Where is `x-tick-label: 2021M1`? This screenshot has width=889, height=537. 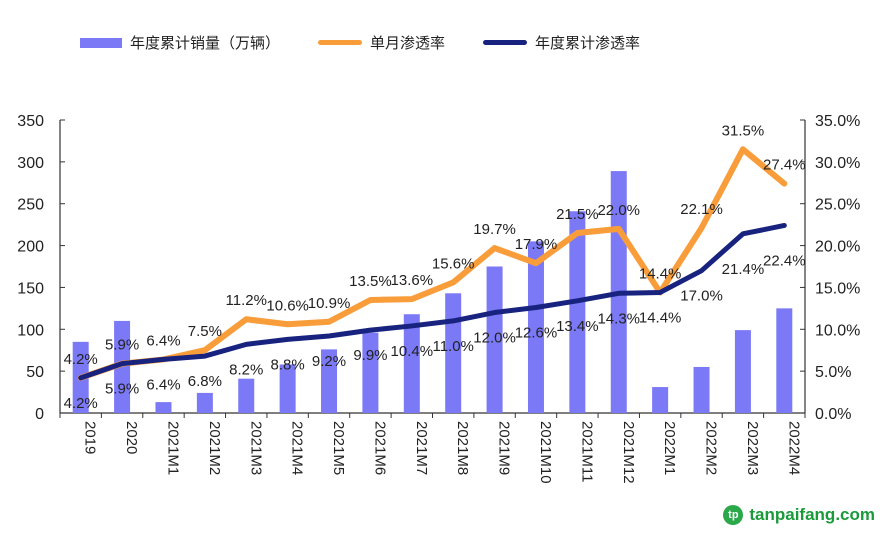 x-tick-label: 2021M1 is located at coordinates (172, 448).